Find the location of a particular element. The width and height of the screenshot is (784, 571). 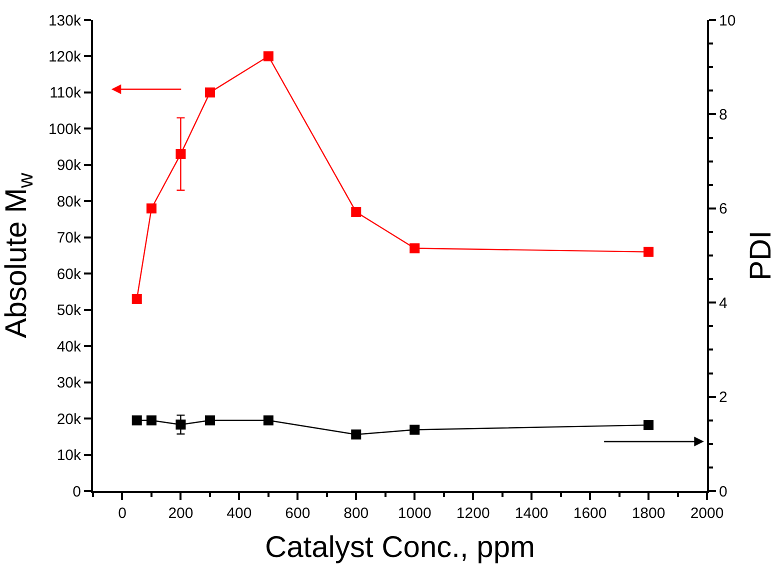

x-tick-label: 400 is located at coordinates (239, 513).